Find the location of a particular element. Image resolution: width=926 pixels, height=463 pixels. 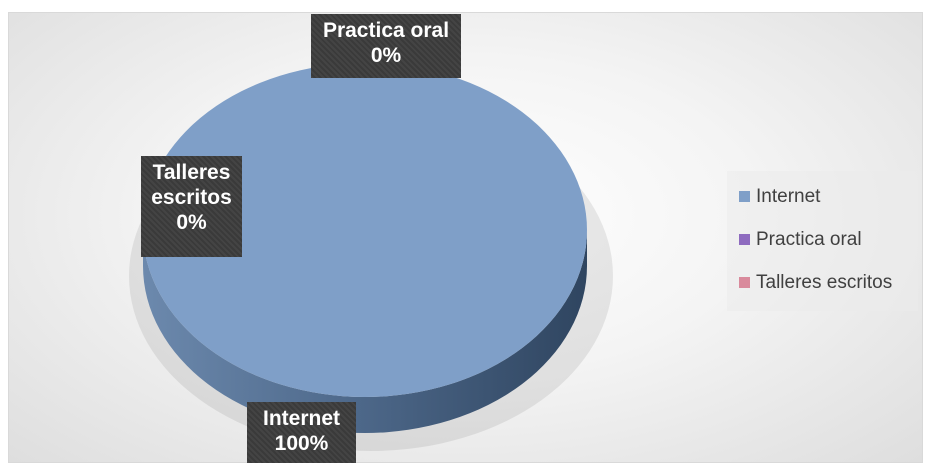

legend-item-talleres-escritos: Talleres escritos is located at coordinates (822, 282).